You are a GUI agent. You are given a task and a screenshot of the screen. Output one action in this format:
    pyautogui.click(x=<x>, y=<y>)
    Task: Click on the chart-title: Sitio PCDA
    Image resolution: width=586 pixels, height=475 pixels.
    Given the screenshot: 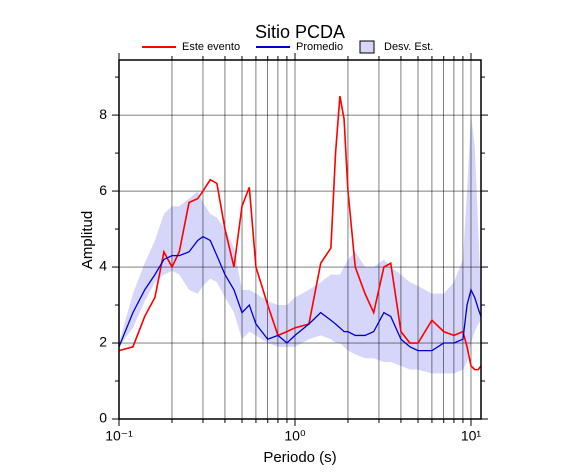 What is the action you would take?
    pyautogui.click(x=300, y=32)
    